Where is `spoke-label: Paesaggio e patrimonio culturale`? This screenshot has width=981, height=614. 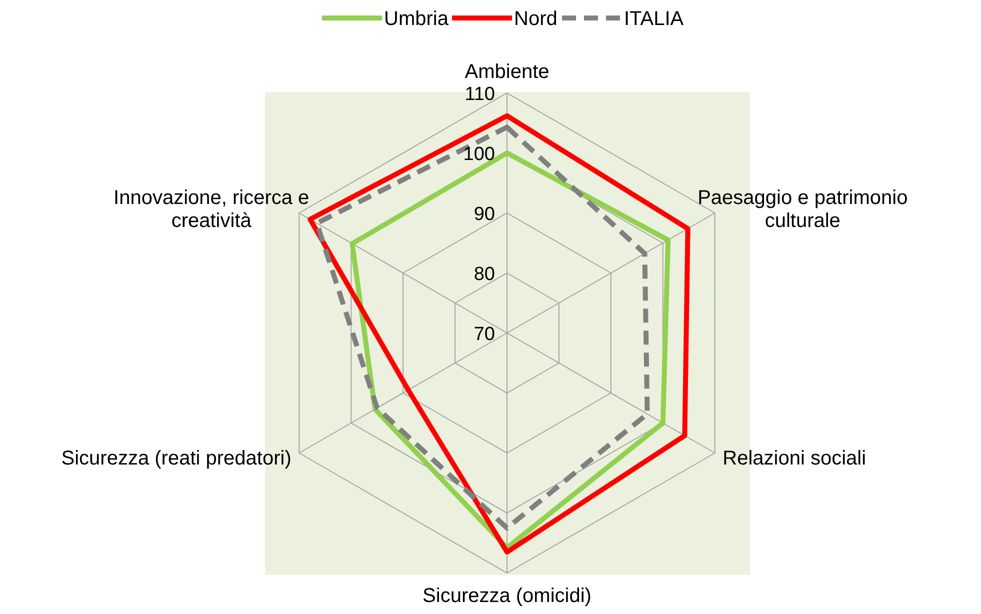 spoke-label: Paesaggio e patrimonio culturale is located at coordinates (803, 209).